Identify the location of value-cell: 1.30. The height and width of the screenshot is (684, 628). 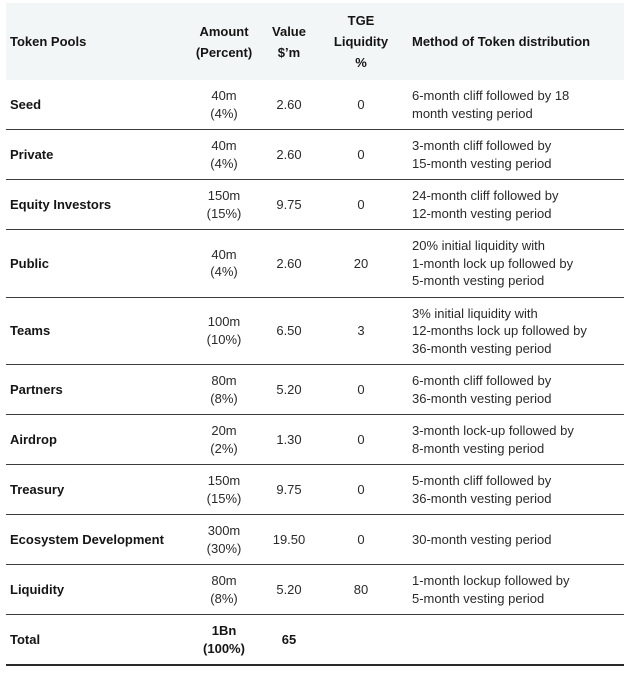
(289, 439).